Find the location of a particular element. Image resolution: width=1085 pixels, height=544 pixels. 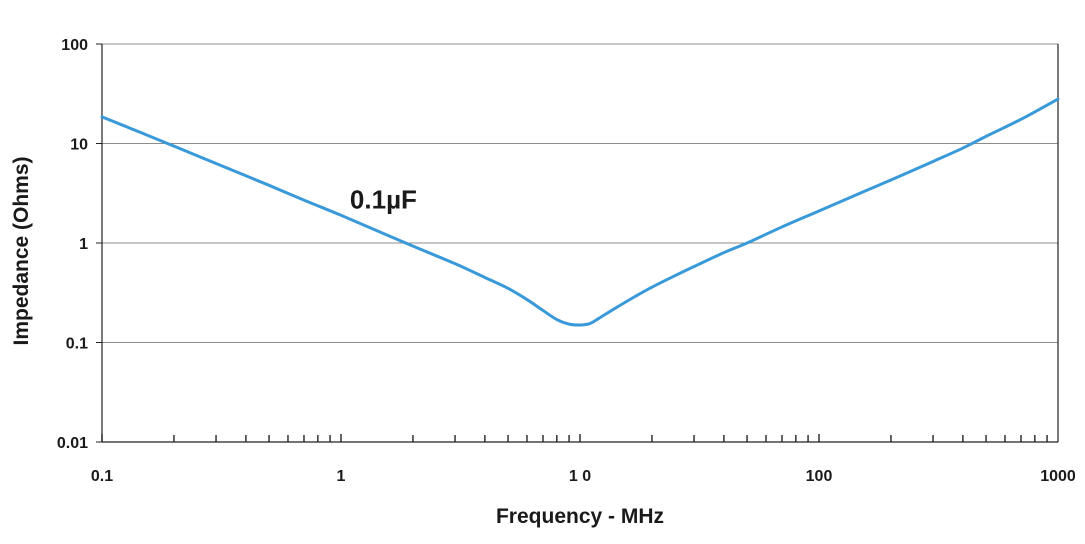

y-axis-ticks: 0.01 0.1 1 10 100 is located at coordinates (79, 244).